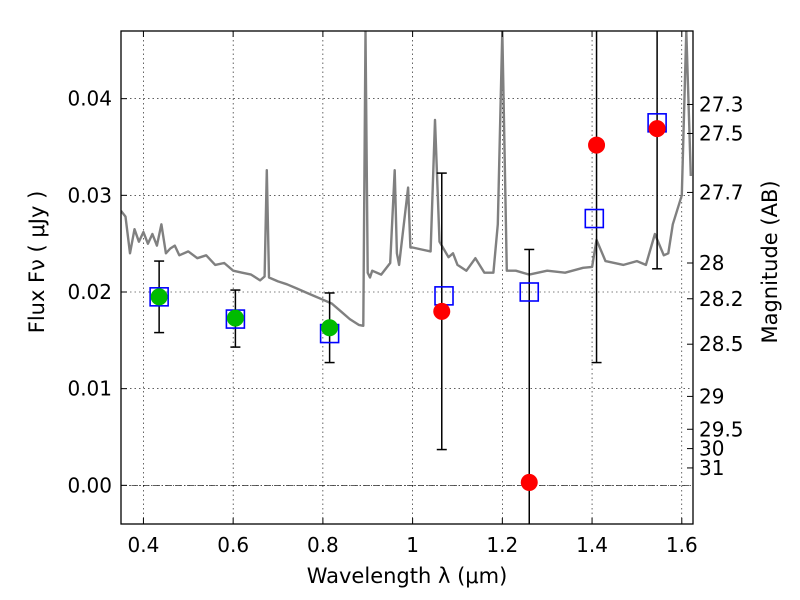 This screenshot has height=600, width=800. Describe the element at coordinates (412, 545) in the screenshot. I see `x-tick-label: 1` at that location.